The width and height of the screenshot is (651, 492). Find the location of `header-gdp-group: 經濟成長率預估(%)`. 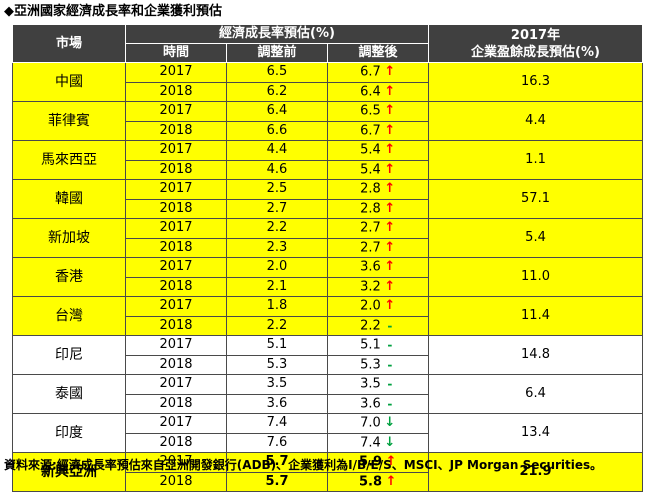

header-gdp-group: 經濟成長率預估(%) is located at coordinates (277, 34).